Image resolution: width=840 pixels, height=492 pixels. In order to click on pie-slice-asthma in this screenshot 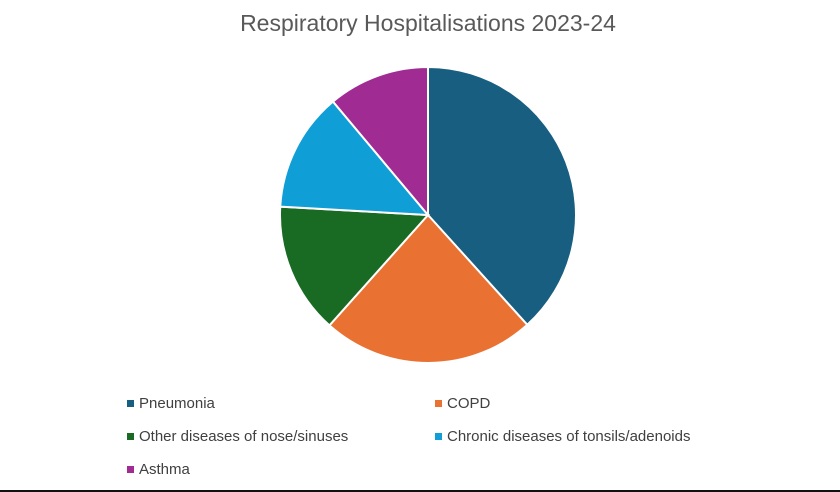, I will do `click(380, 141)`.